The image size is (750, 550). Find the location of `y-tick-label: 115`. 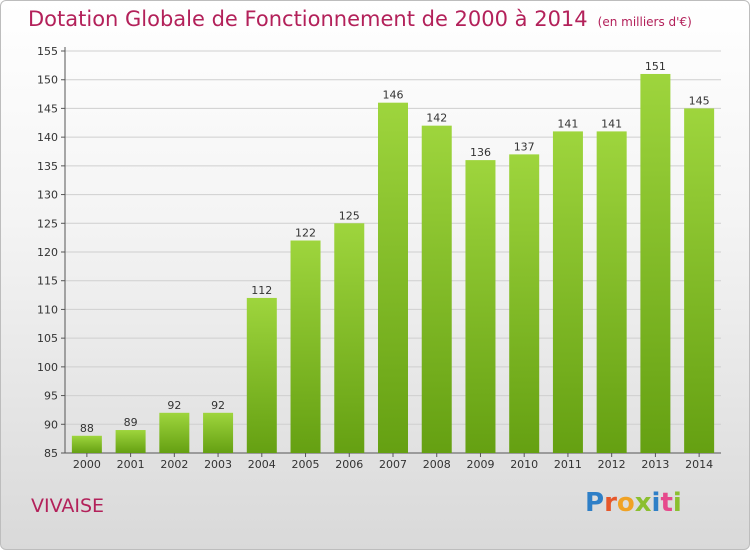

y-tick-label: 115 is located at coordinates (47, 281).